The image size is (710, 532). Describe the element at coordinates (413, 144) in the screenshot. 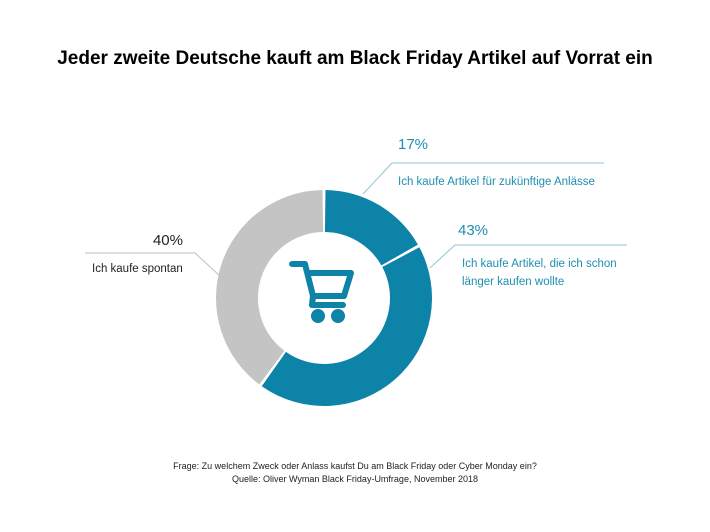

I see `slice-1-value-label: 17%` at that location.